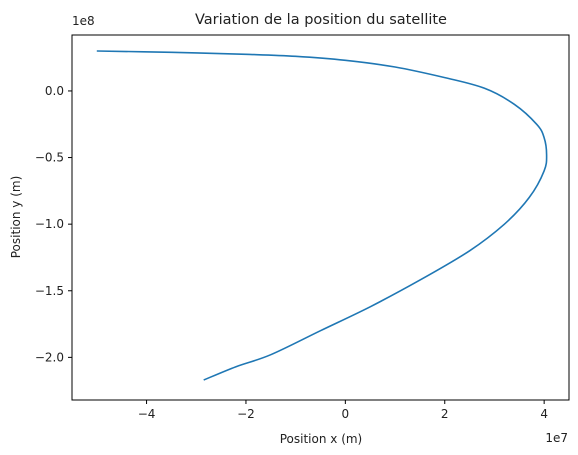 Image resolution: width=578 pixels, height=455 pixels. Describe the element at coordinates (49, 224) in the screenshot. I see `y-tick-label: −1.0` at that location.